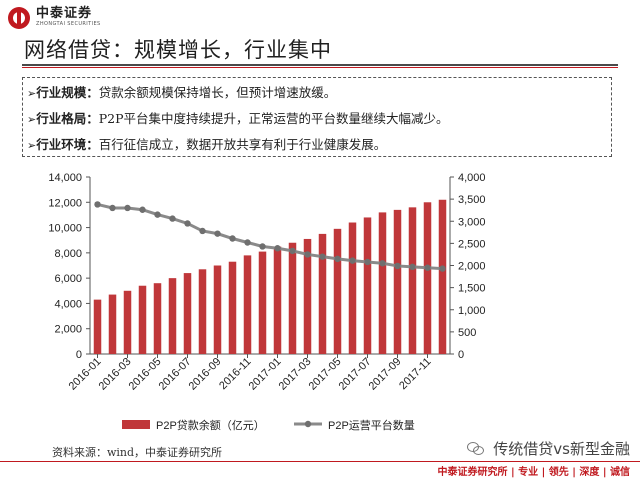  Describe the element at coordinates (67, 118) in the screenshot. I see `bullet-key: 行业格局：` at that location.